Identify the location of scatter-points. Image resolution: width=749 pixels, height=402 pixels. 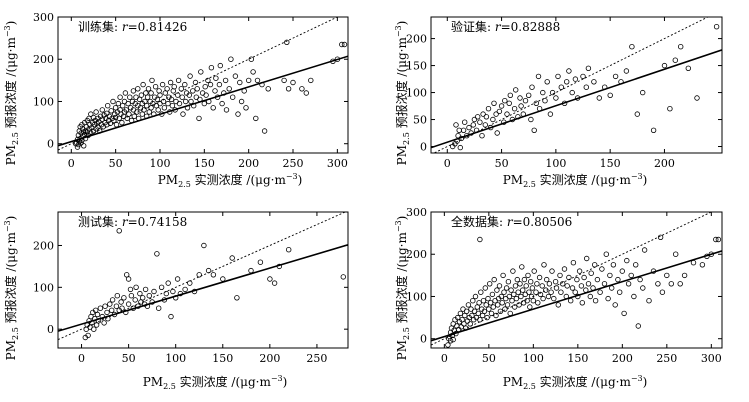
(210, 94).